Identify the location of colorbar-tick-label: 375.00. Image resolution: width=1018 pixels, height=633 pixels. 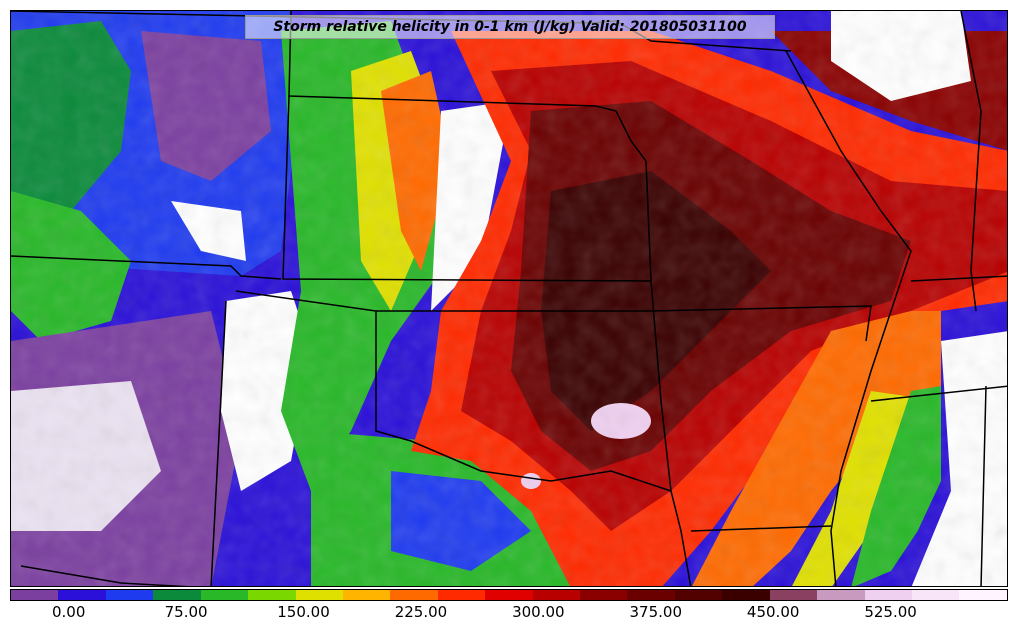
(656, 612).